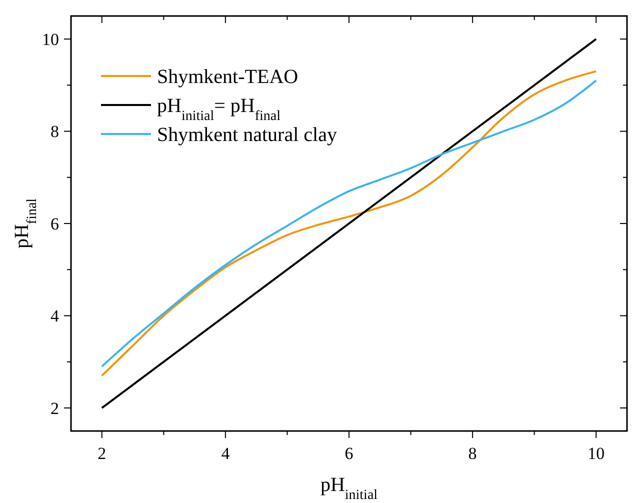  I want to click on x-tick-label: 10, so click(596, 453).